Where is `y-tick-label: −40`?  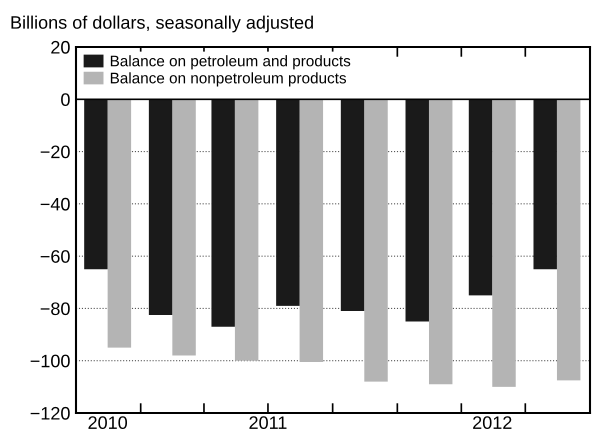
y-tick-label: −40 is located at coordinates (55, 204).